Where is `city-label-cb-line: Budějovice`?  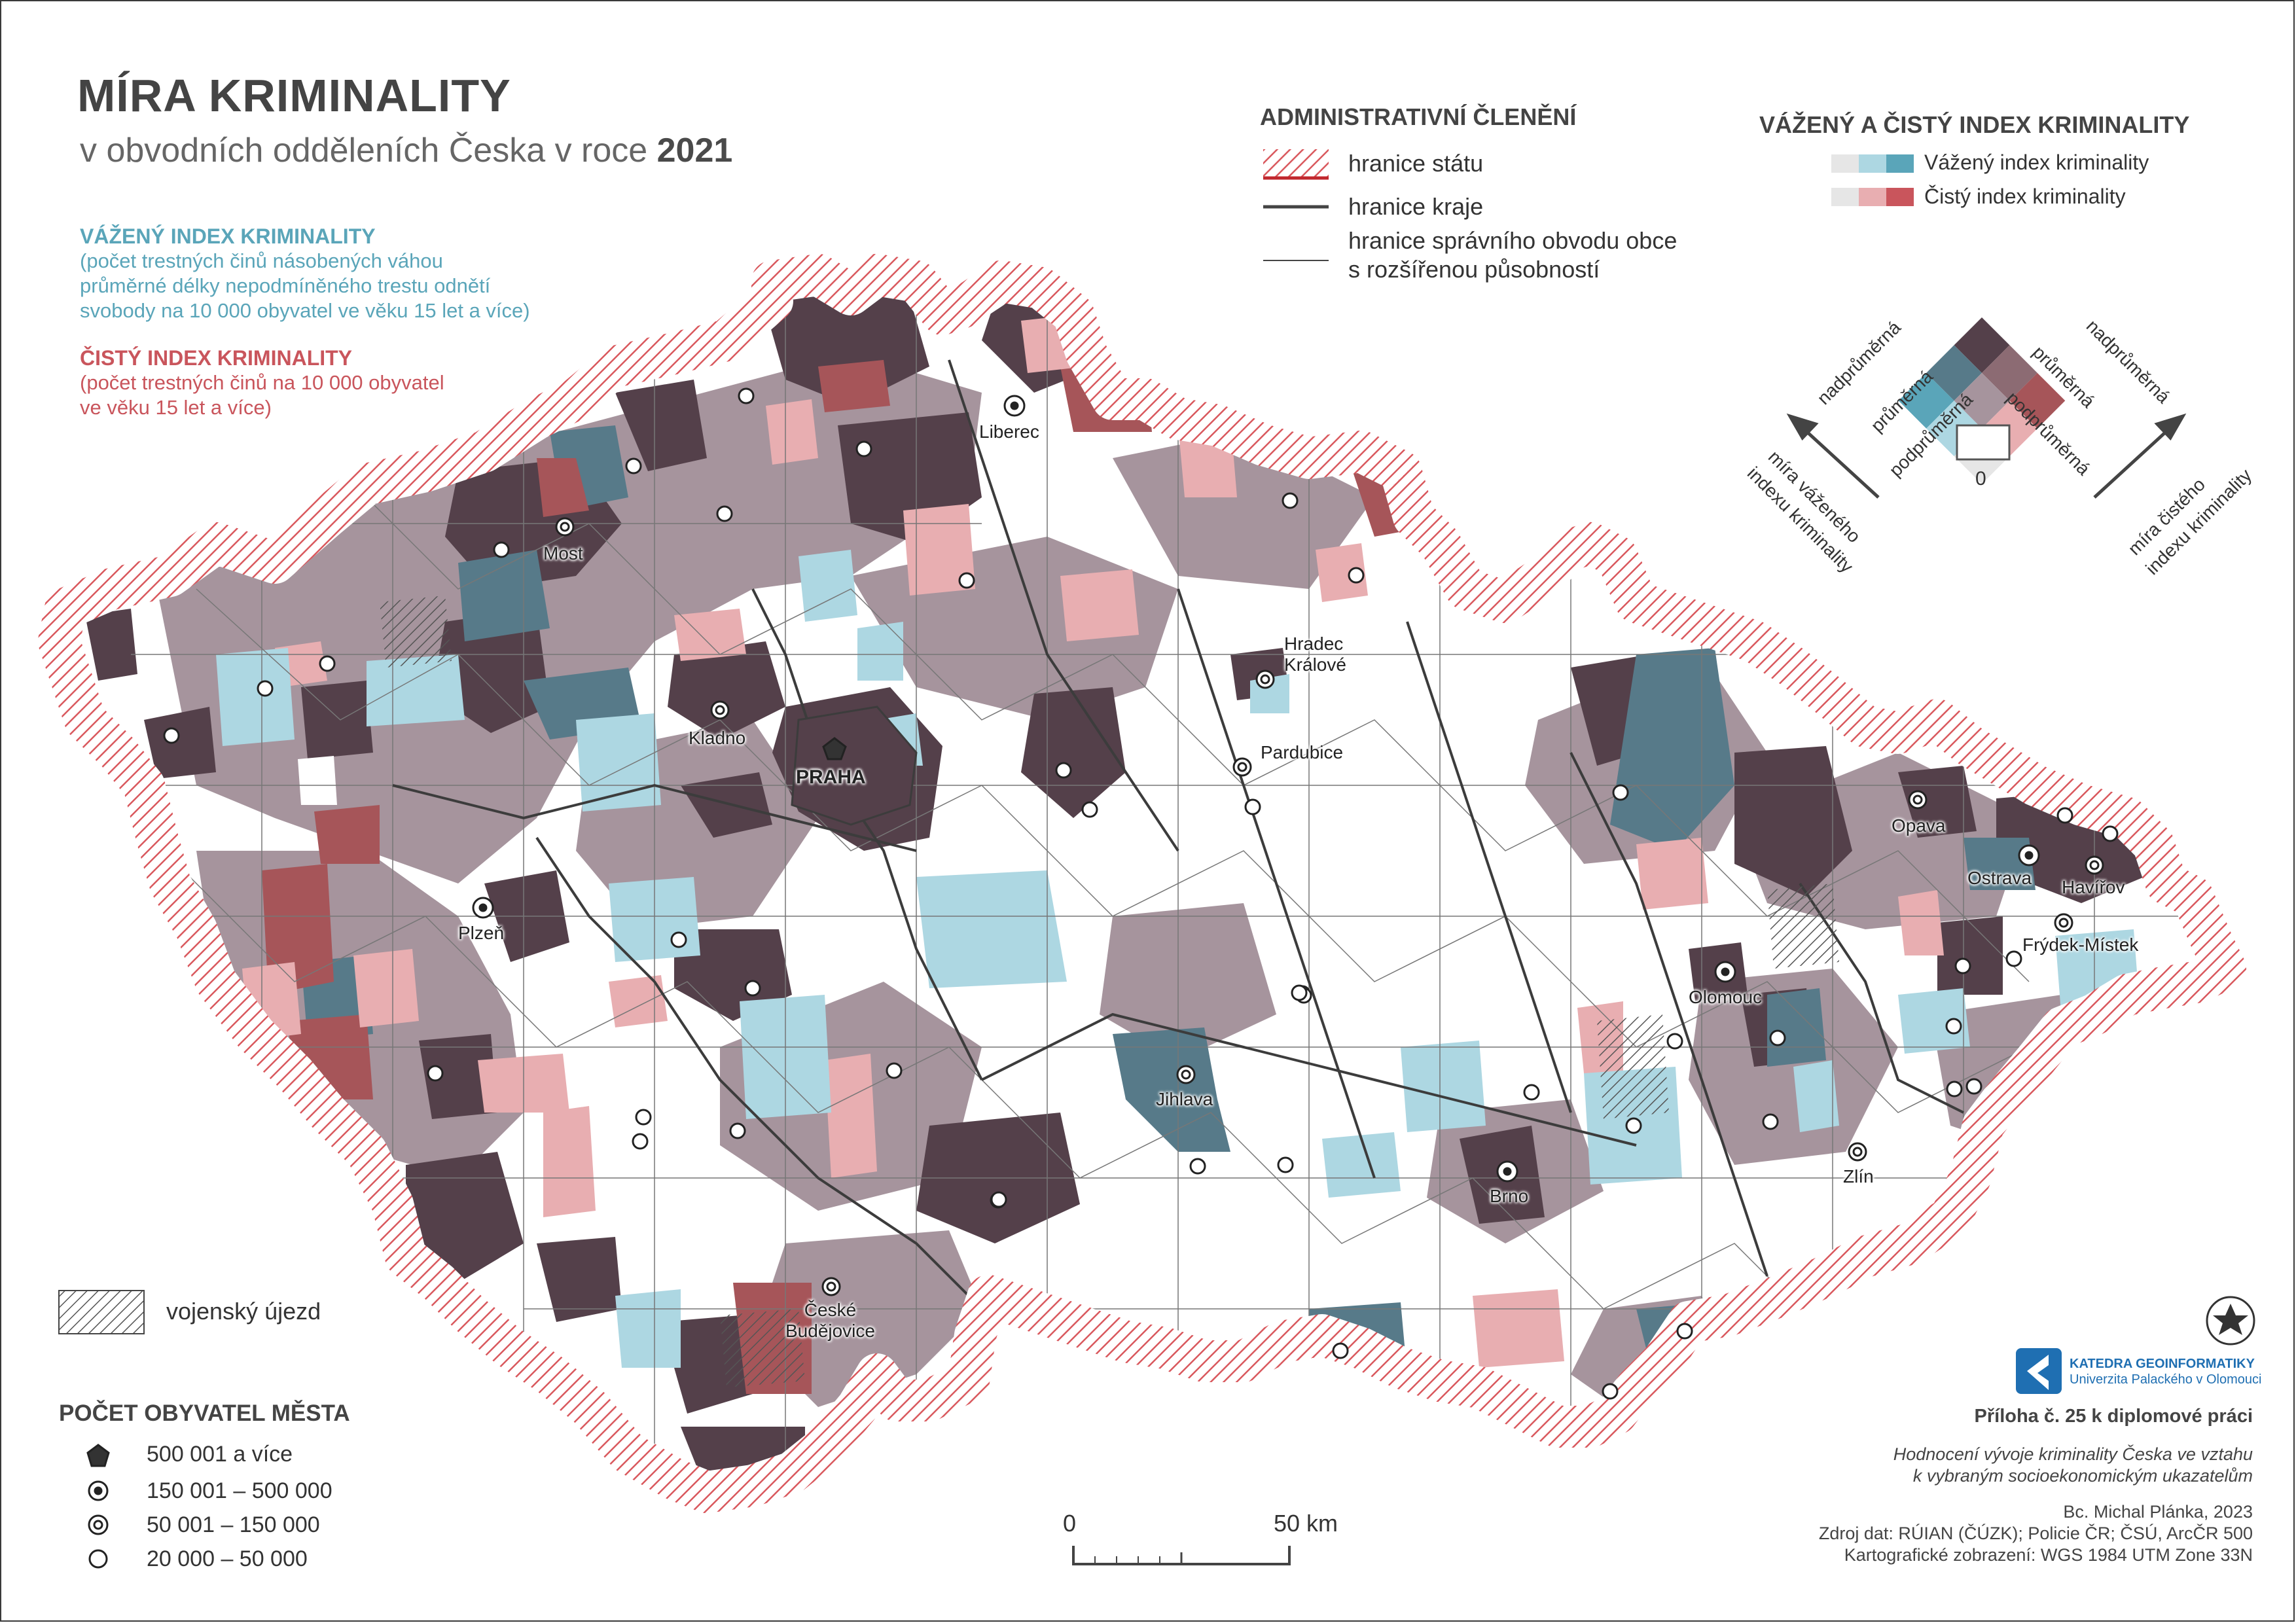 city-label-cb-line: Budějovice is located at coordinates (830, 1331).